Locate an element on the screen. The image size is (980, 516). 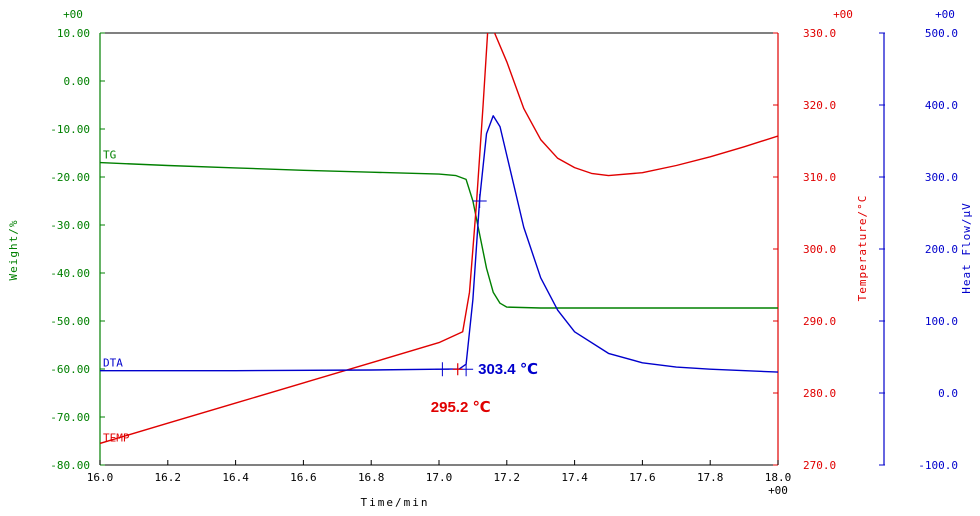
temperature-tick-label: 290.0 is located at coordinates (819, 321).